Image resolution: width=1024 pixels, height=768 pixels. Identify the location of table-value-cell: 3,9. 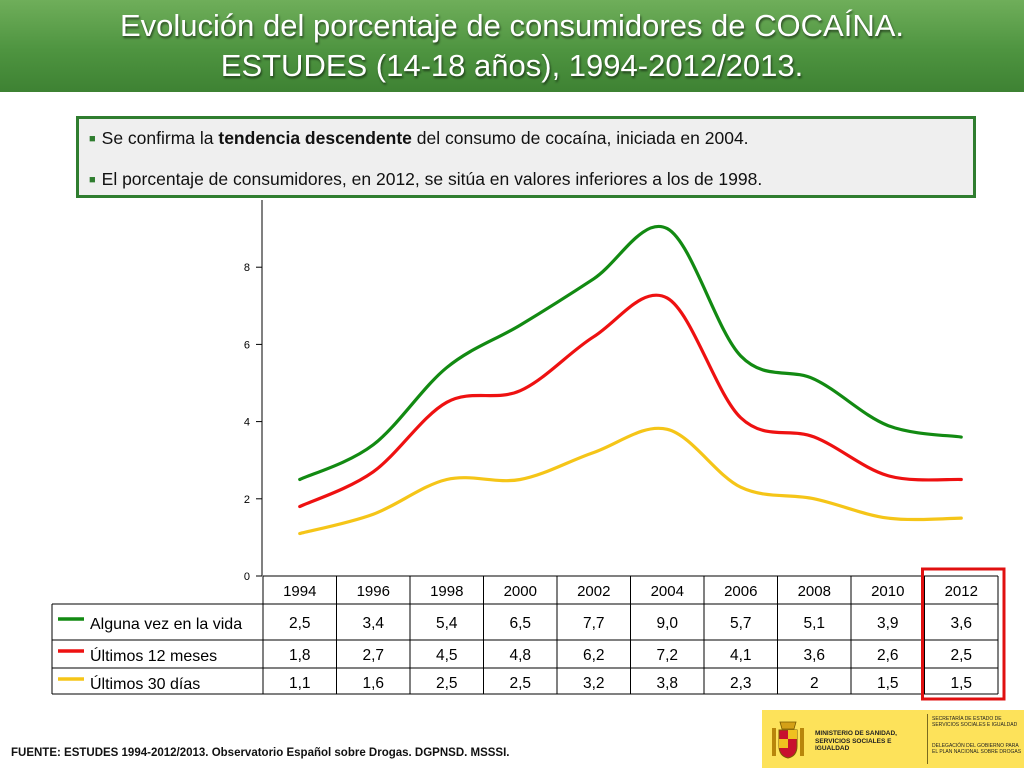
(888, 623).